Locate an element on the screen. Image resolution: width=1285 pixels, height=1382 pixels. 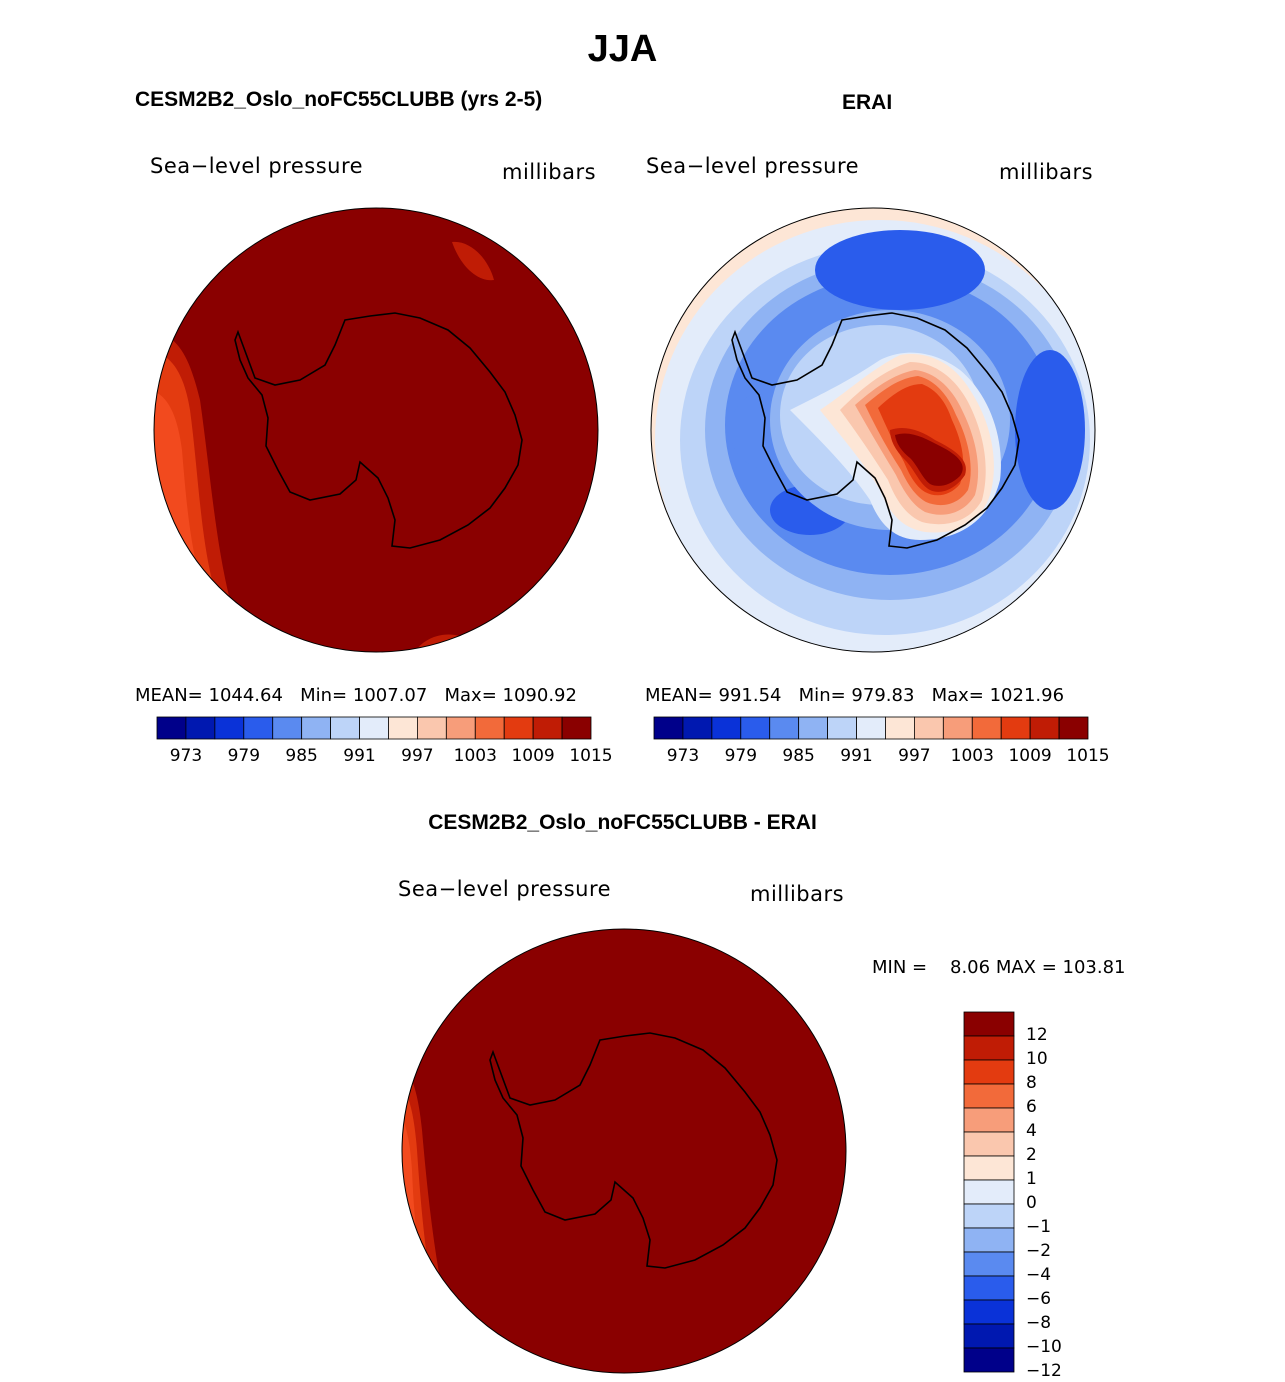
colorbar-tick-label: −4 is located at coordinates (1039, 1275).